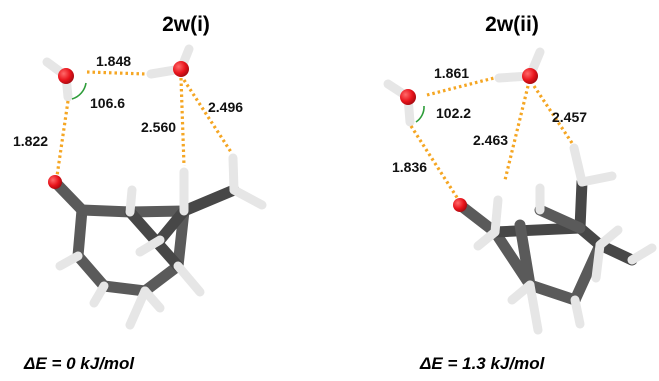 This screenshot has width=659, height=381. What do you see at coordinates (79, 363) in the screenshot?
I see `energy-label: ΔE = 0 kJ/mol` at bounding box center [79, 363].